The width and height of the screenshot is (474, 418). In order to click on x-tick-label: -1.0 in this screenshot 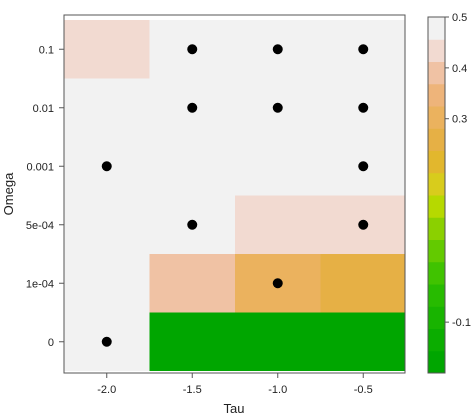, I will do `click(277, 390)`.